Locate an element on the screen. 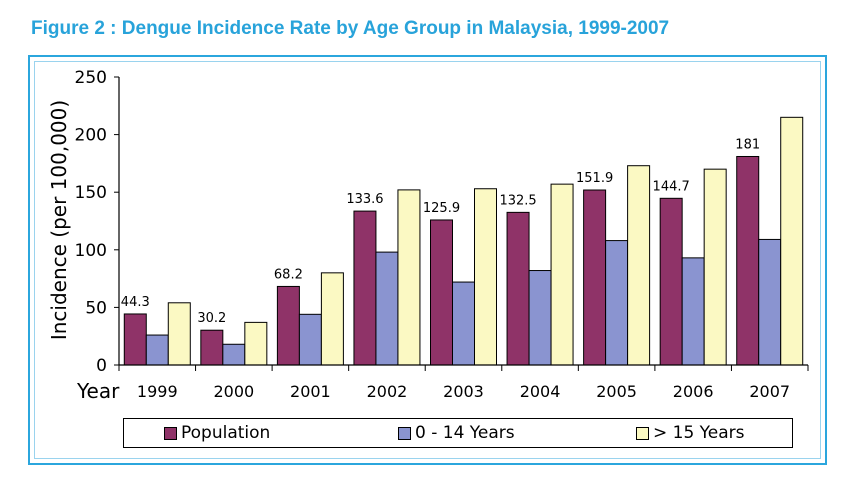 The image size is (852, 487). bar-population-2001 is located at coordinates (288, 325).